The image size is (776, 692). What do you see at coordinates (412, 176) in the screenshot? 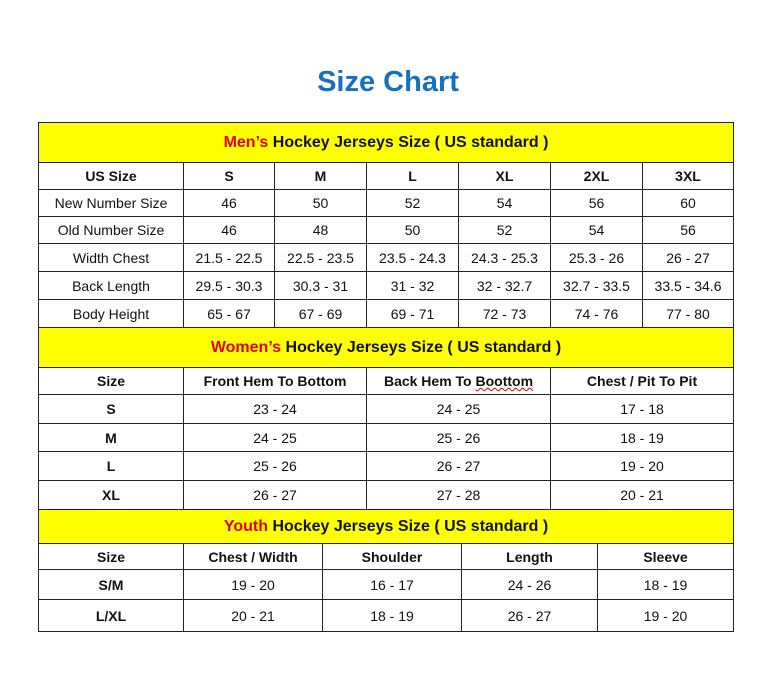
I see `column-header: L` at bounding box center [412, 176].